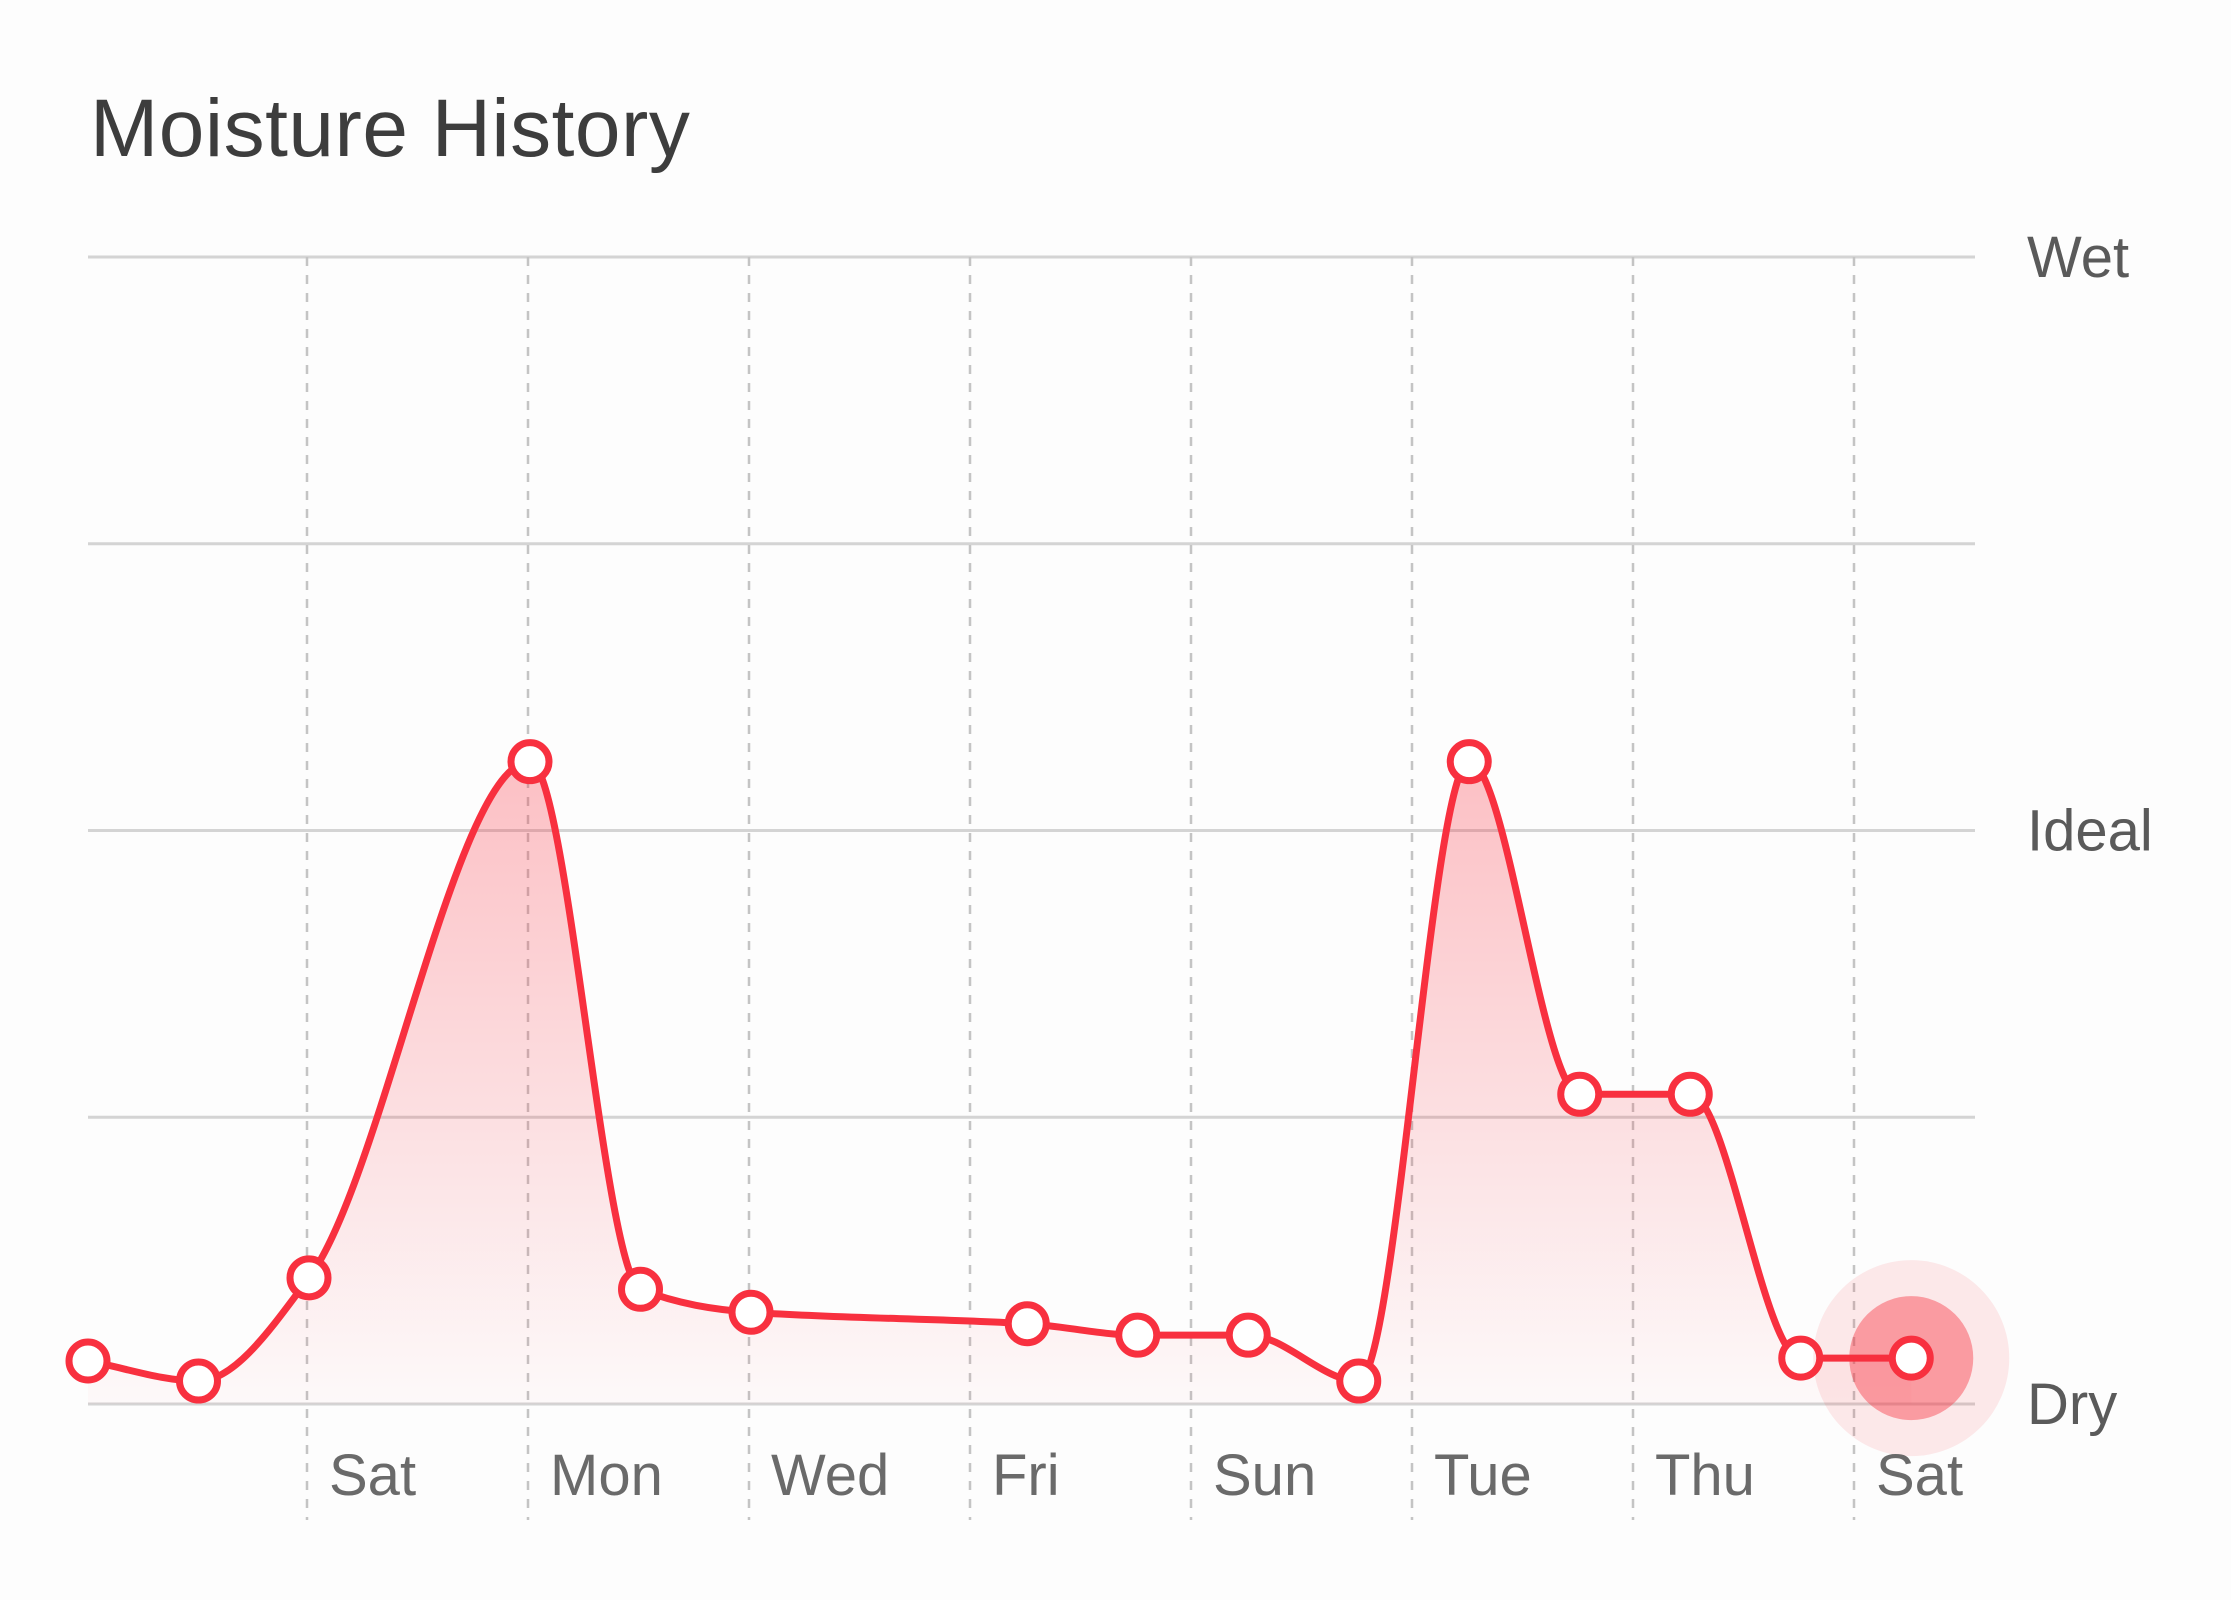 This screenshot has height=1600, width=2231. What do you see at coordinates (1911, 1358) in the screenshot?
I see `current-data-point` at bounding box center [1911, 1358].